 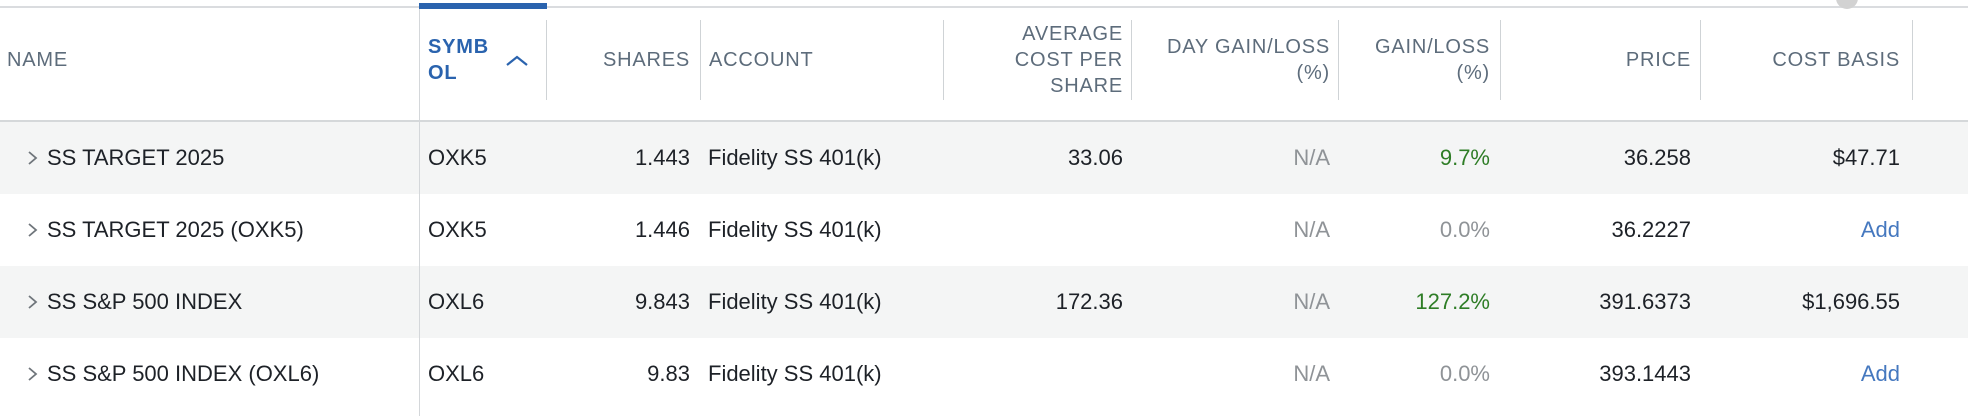 I want to click on cost-basis-cell: $1,696.55, so click(x=1851, y=301).